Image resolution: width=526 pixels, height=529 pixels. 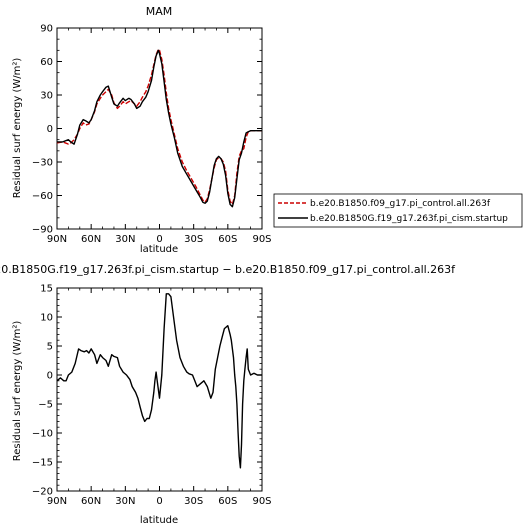 I want to click on ylabel-bottom: Residual surf energy (W/m²), so click(x=17, y=391).